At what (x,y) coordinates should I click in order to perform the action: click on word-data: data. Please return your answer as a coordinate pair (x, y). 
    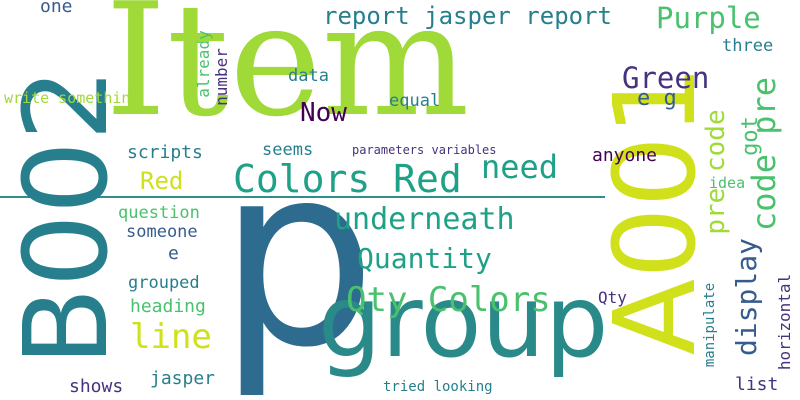
    Looking at the image, I should click on (308, 76).